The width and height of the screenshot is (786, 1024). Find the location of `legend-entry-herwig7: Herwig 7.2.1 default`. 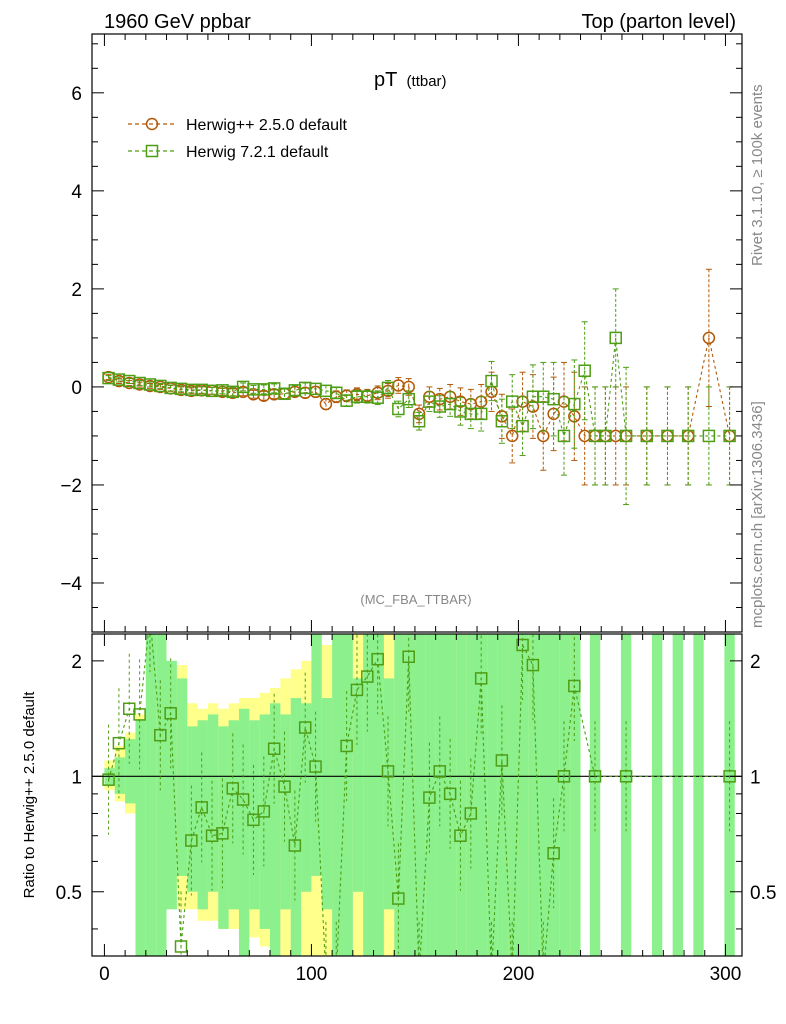

legend-entry-herwig7: Herwig 7.2.1 default is located at coordinates (228, 152).